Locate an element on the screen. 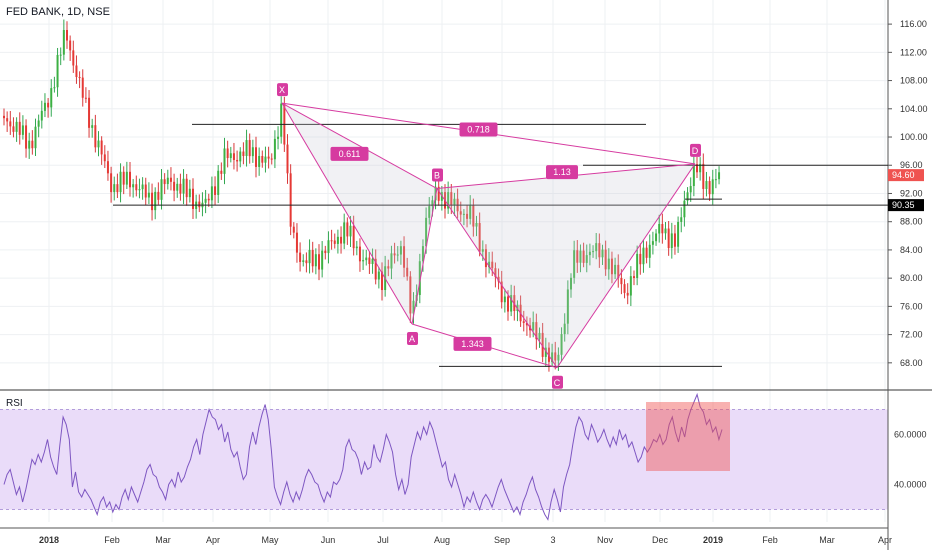 Image resolution: width=932 pixels, height=555 pixels. time-label-4: May is located at coordinates (270, 540).